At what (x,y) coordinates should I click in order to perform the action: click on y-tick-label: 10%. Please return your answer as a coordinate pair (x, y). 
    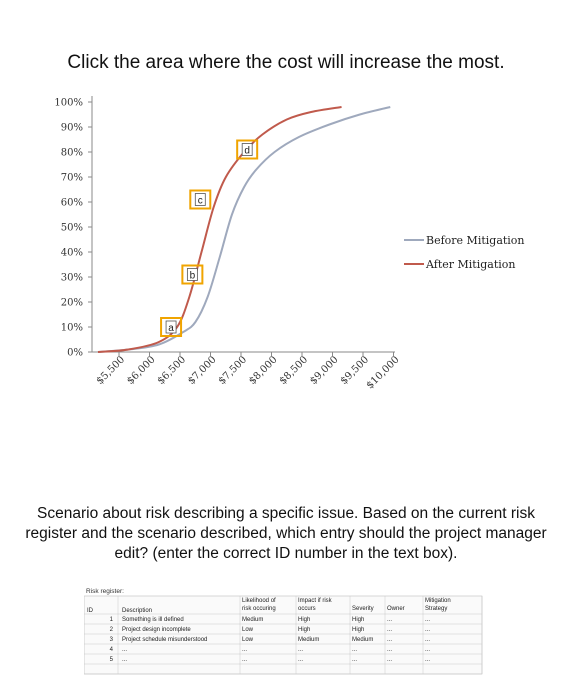
    Looking at the image, I should click on (72, 328).